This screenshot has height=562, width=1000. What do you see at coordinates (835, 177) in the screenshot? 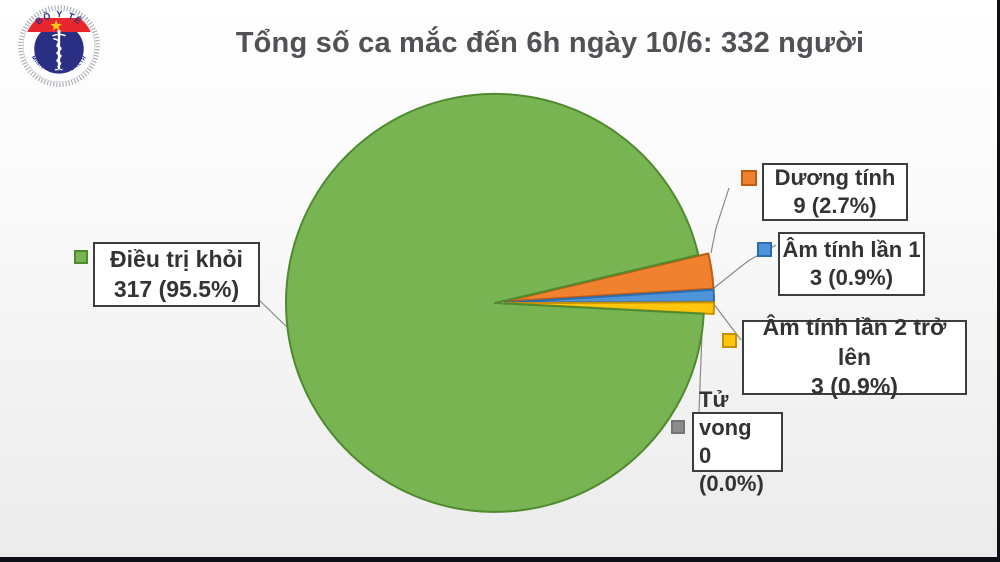
I see `legend-label-text: Dương tính` at bounding box center [835, 177].